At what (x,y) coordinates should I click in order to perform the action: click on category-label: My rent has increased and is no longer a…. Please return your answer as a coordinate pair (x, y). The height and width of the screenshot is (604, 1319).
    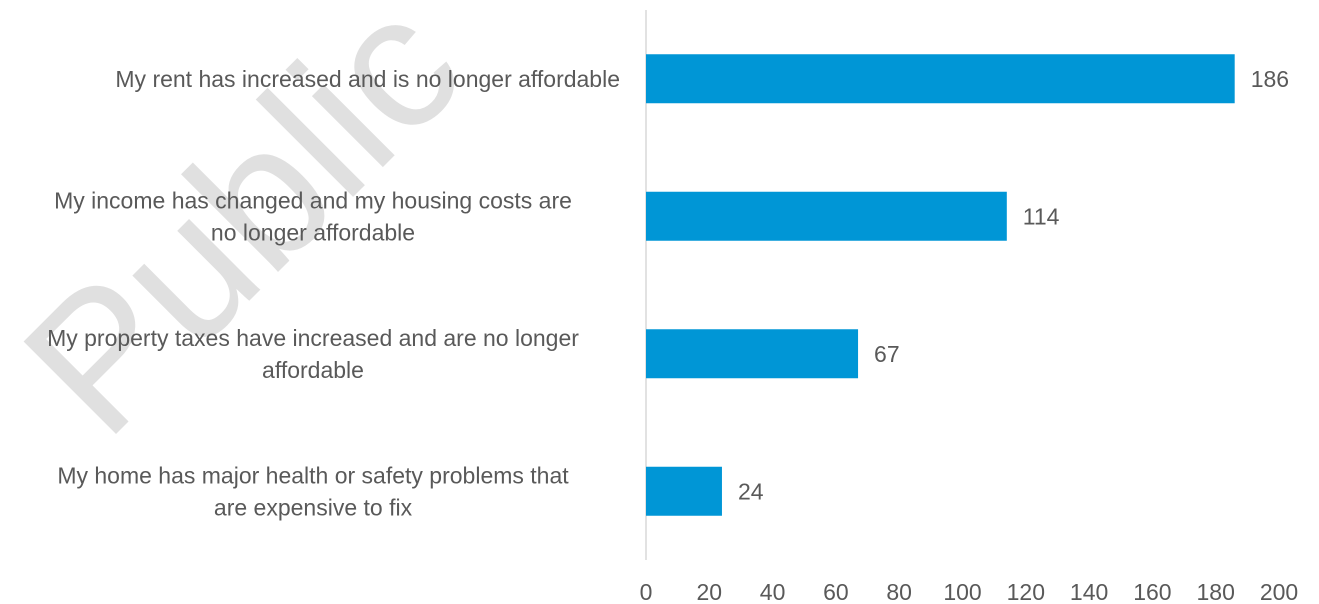
    Looking at the image, I should click on (367, 79).